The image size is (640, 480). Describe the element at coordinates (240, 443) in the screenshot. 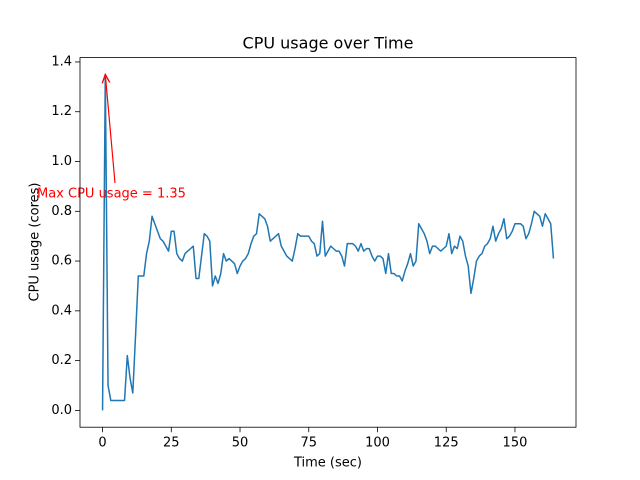

I see `x-tick-label: 50` at that location.